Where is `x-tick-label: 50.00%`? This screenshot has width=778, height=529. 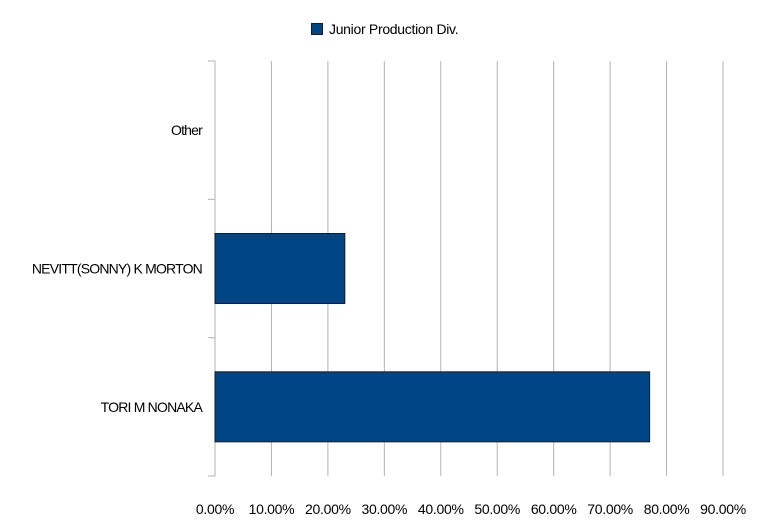 x-tick-label: 50.00% is located at coordinates (497, 509).